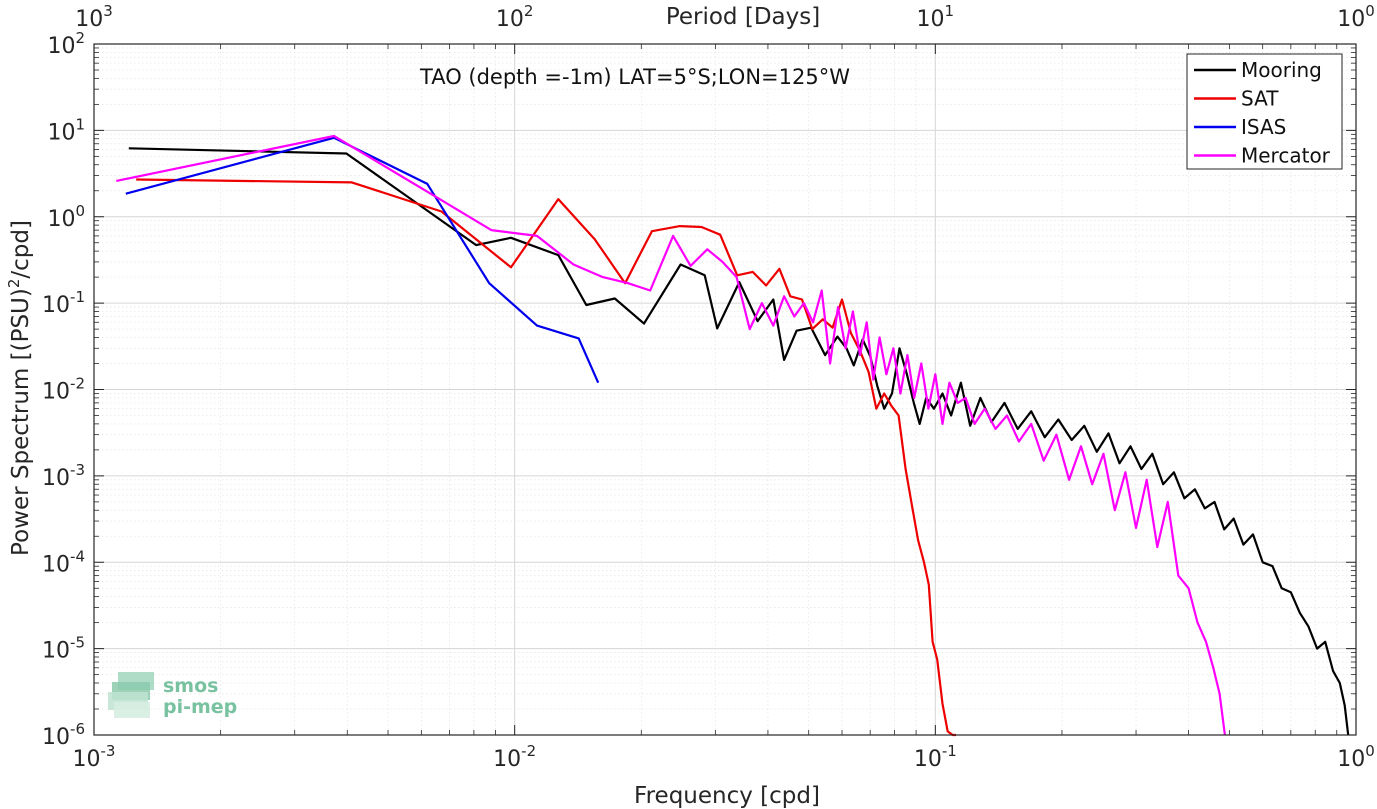  What do you see at coordinates (1370, 751) in the screenshot?
I see `x-tick-label-exp: 0` at bounding box center [1370, 751].